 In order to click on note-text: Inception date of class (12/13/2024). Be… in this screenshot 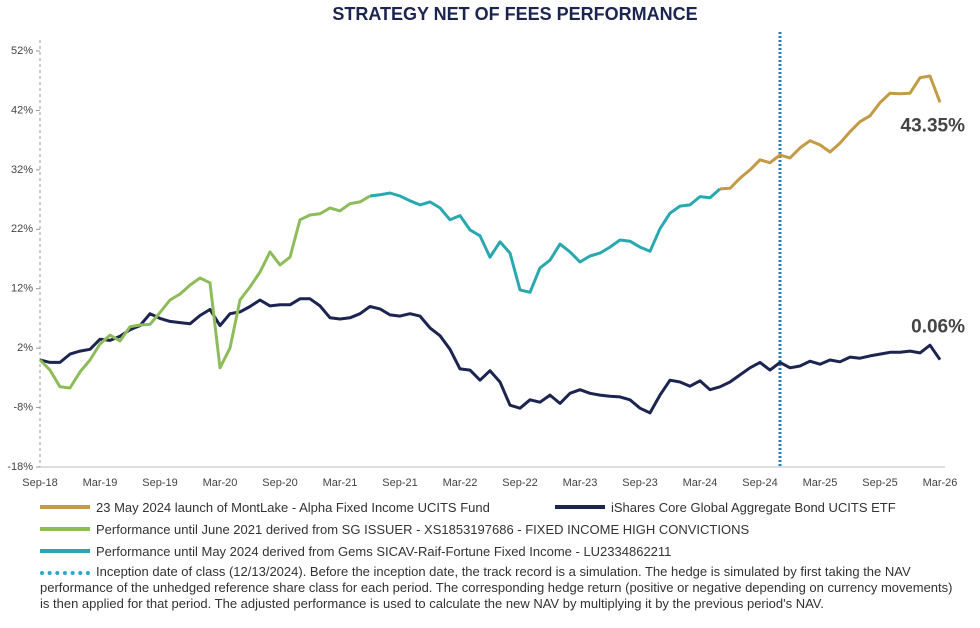, I will do `click(496, 587)`.